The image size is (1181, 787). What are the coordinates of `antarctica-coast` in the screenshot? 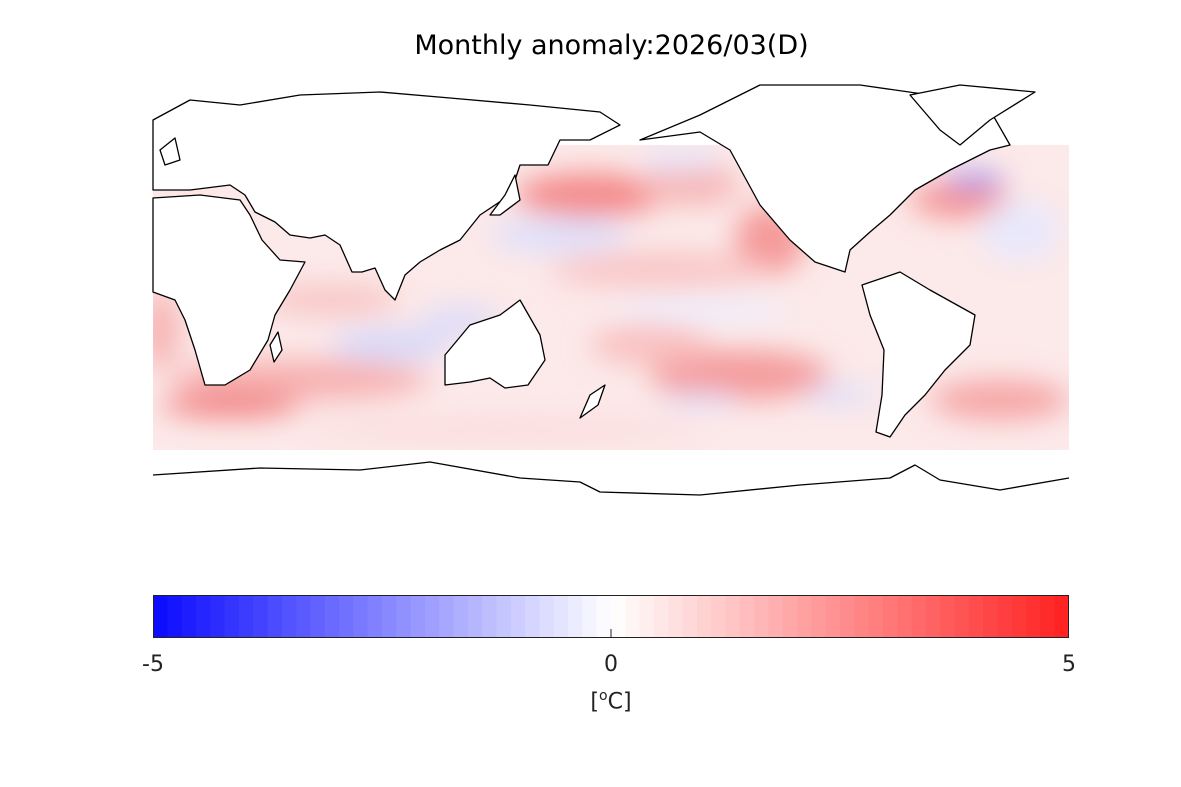 It's located at (611, 478).